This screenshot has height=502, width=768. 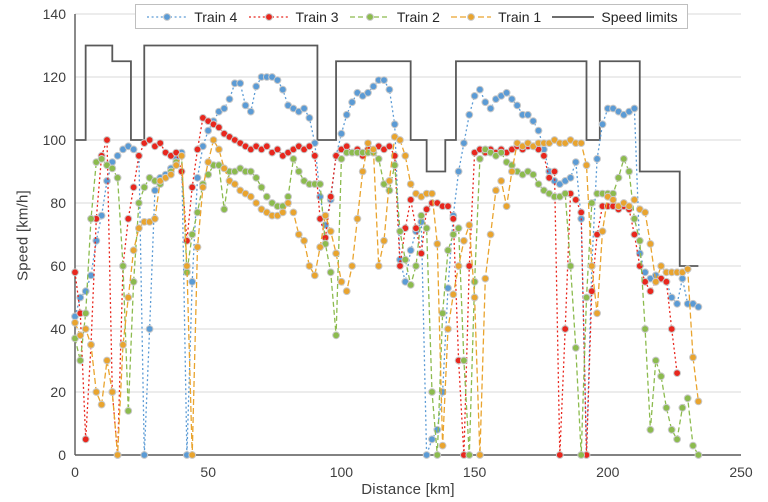 What do you see at coordinates (573, 16) in the screenshot?
I see `legend-swatch-speed-limits-icon` at bounding box center [573, 16].